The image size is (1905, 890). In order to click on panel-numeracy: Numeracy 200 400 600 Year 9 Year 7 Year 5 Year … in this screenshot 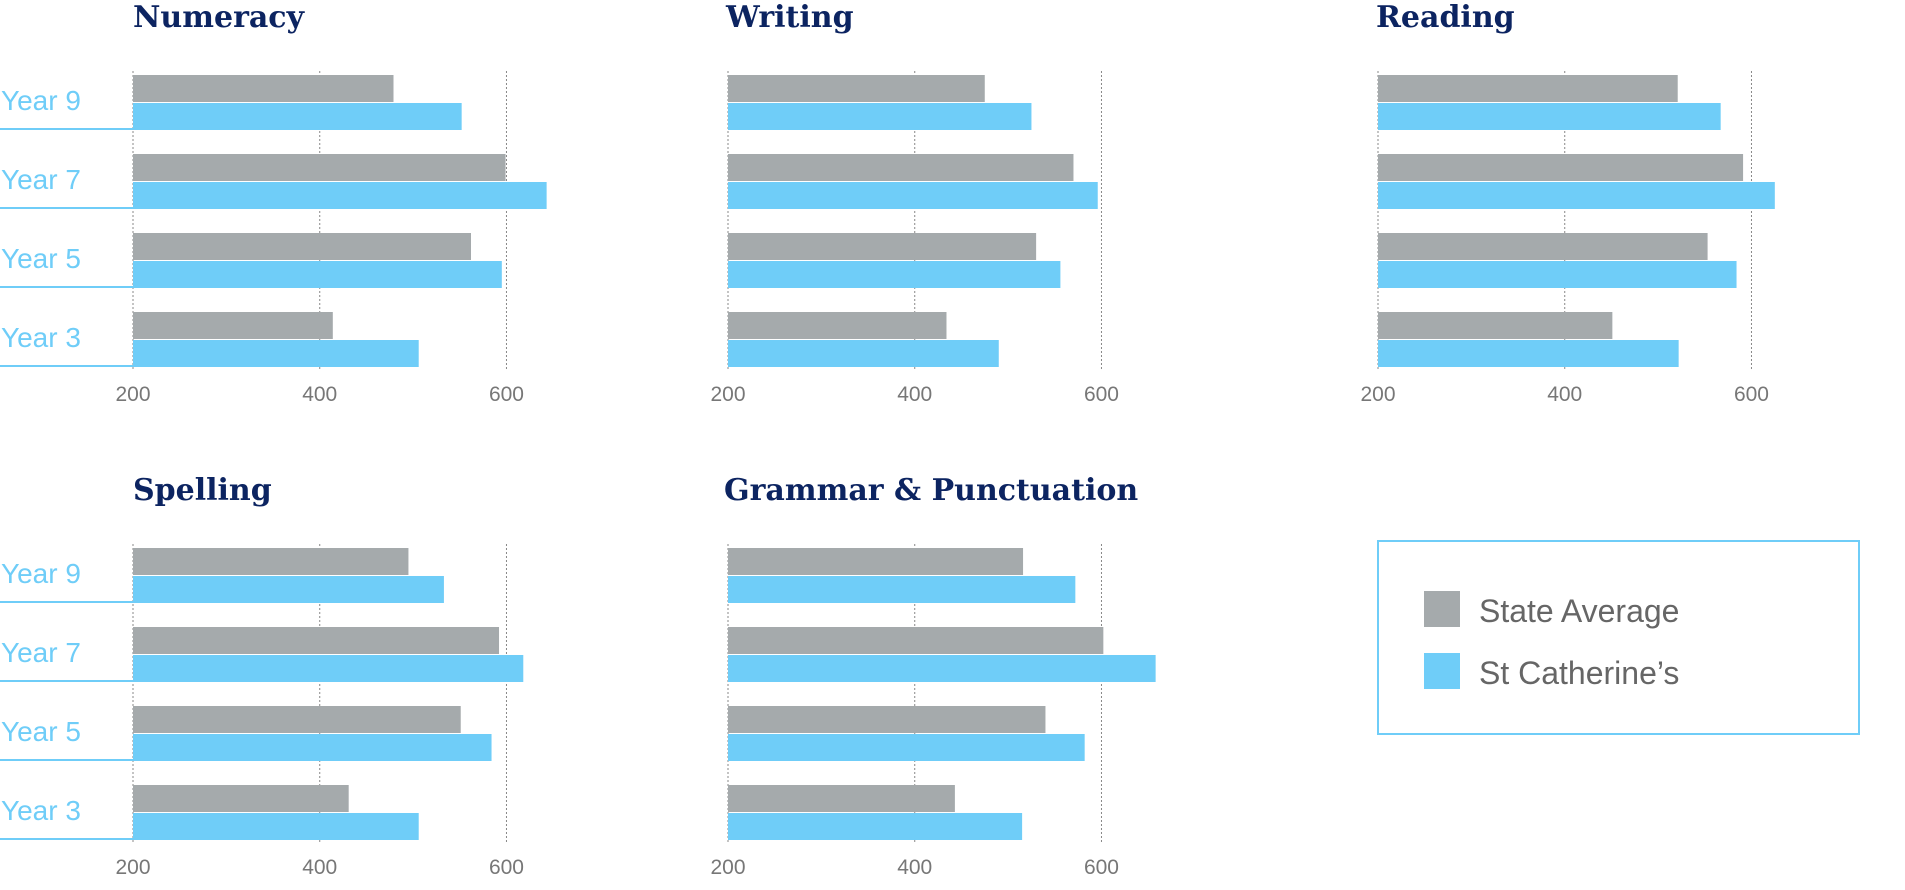, I will do `click(273, 203)`.